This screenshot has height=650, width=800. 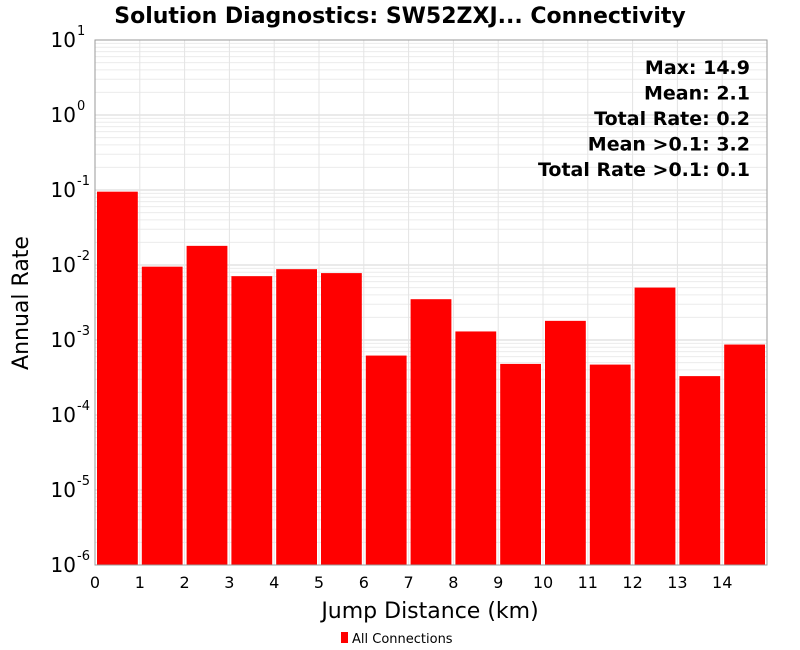 I want to click on stats-annotation: Mean: 2.1, so click(x=697, y=94).